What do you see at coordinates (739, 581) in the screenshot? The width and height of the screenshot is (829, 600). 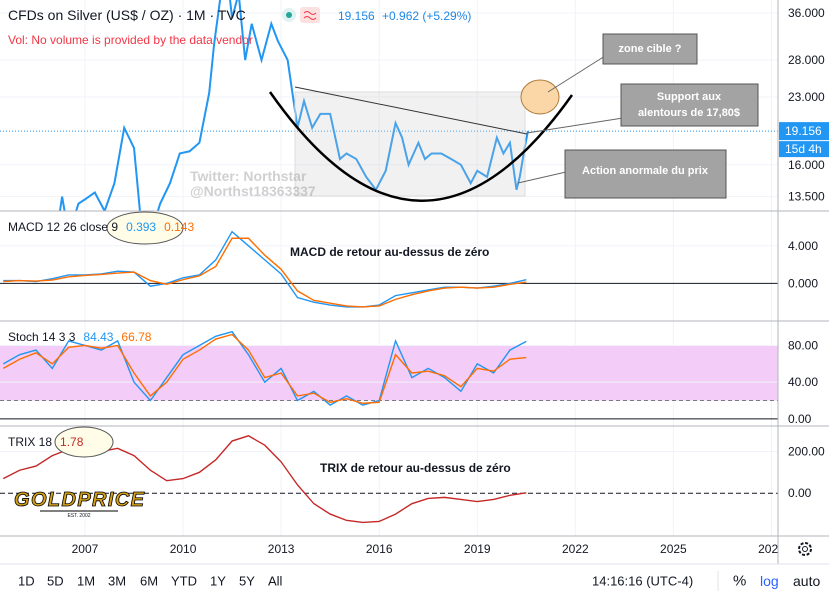 I see `scale-button: %` at bounding box center [739, 581].